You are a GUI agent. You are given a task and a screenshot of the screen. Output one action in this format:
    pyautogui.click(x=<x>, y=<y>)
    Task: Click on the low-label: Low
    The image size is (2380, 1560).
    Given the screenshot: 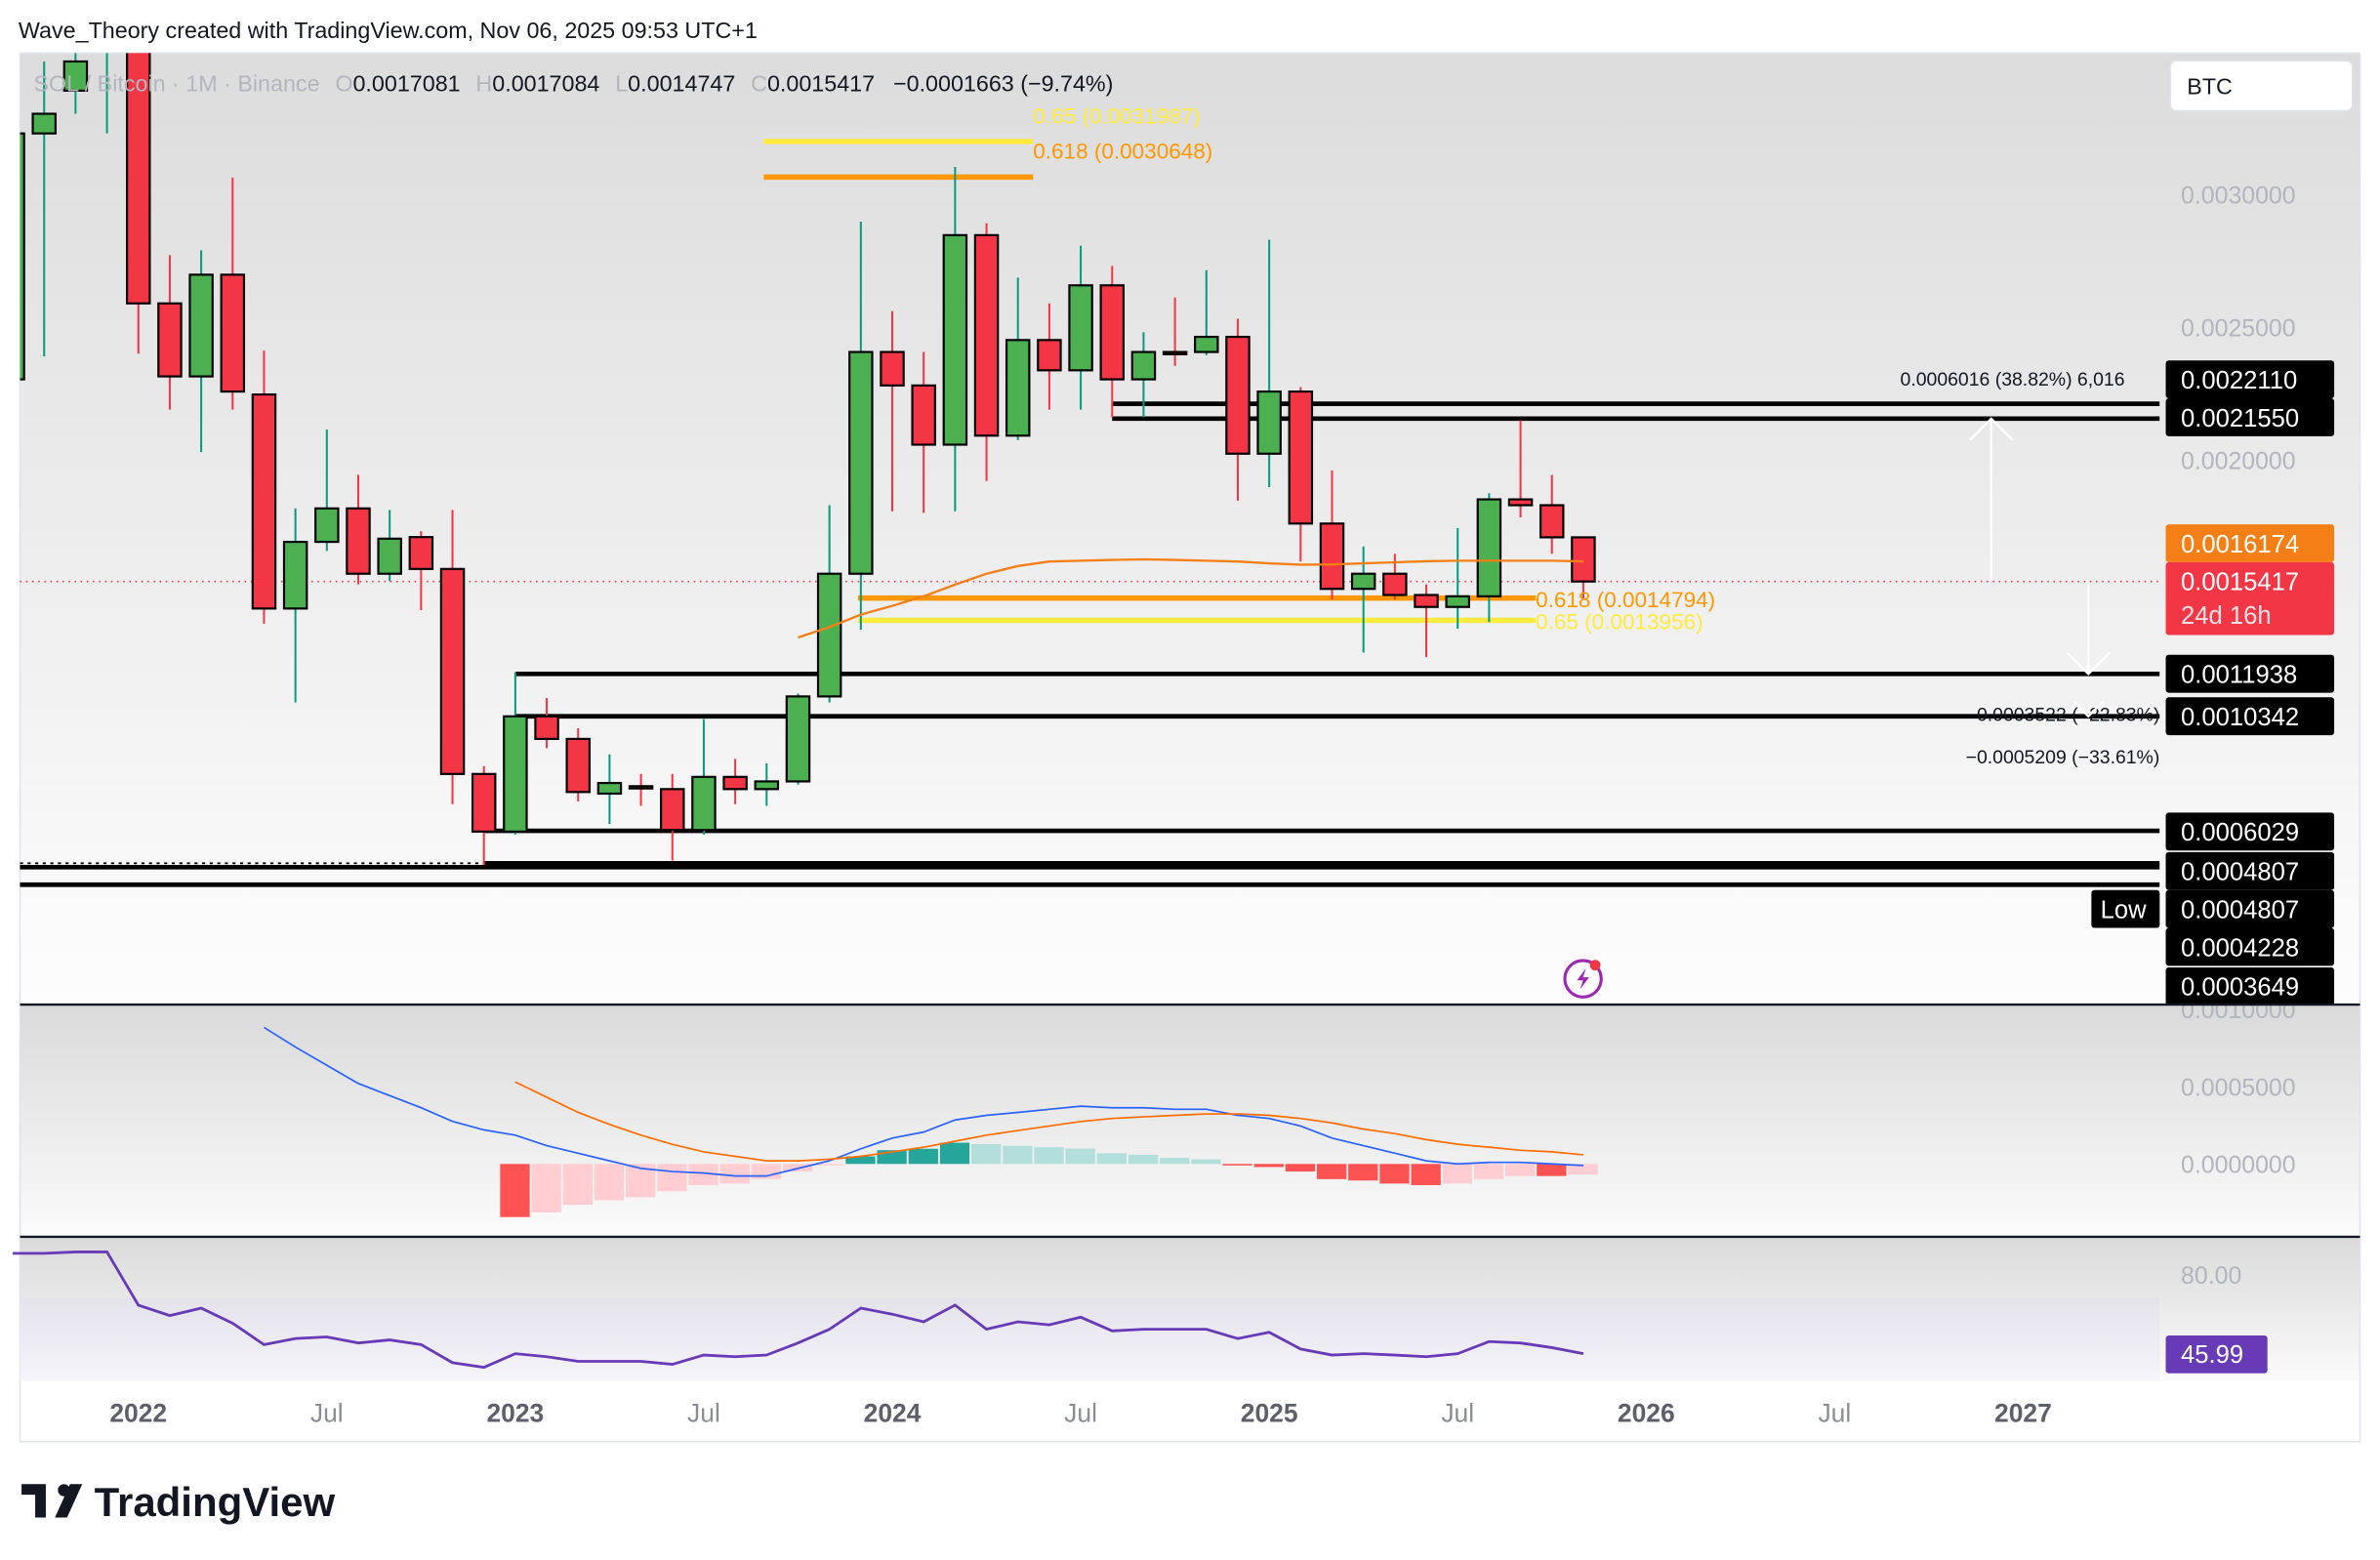 What is the action you would take?
    pyautogui.click(x=2124, y=910)
    